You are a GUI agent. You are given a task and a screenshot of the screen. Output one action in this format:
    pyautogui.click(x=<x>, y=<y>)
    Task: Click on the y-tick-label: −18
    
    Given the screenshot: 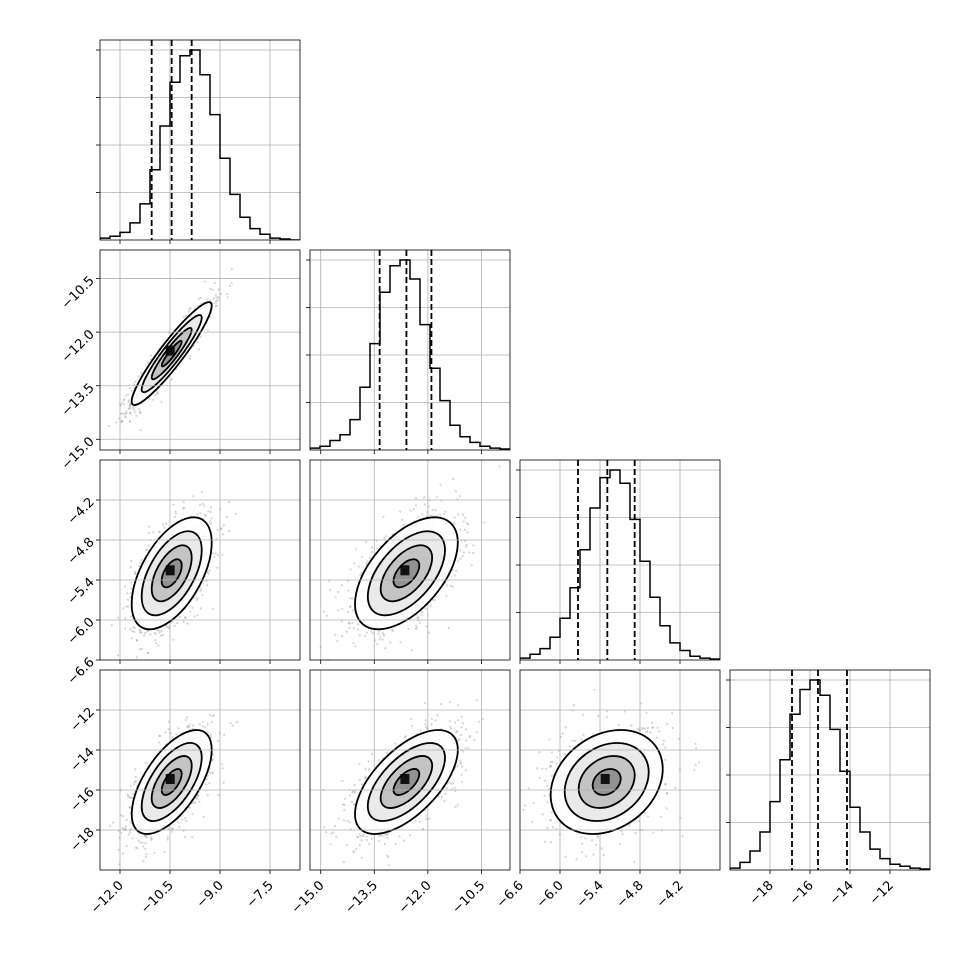 What is the action you would take?
    pyautogui.click(x=83, y=840)
    